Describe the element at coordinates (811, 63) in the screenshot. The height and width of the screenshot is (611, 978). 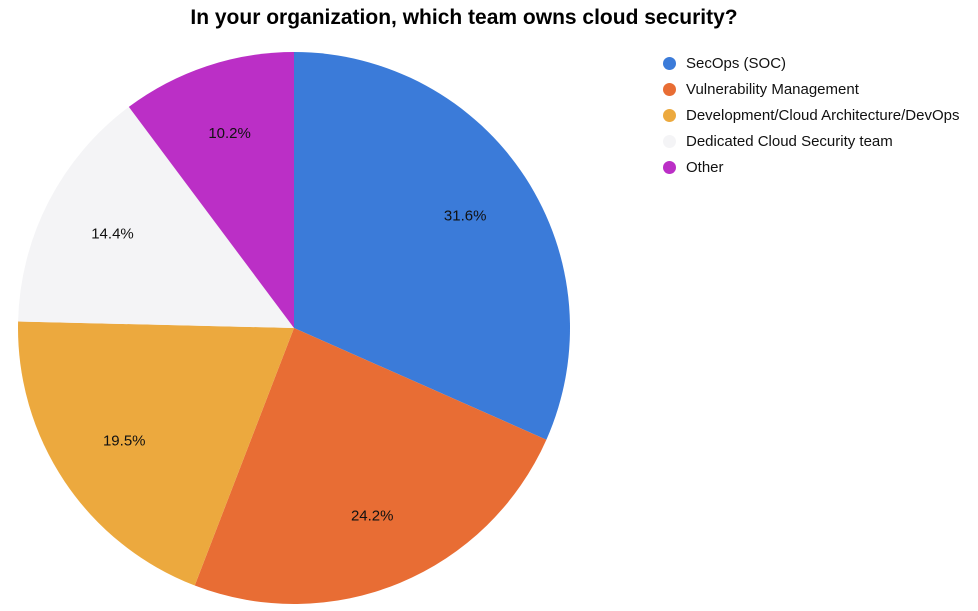
I see `legend-item-secops-soc: SecOps (SOC)` at that location.